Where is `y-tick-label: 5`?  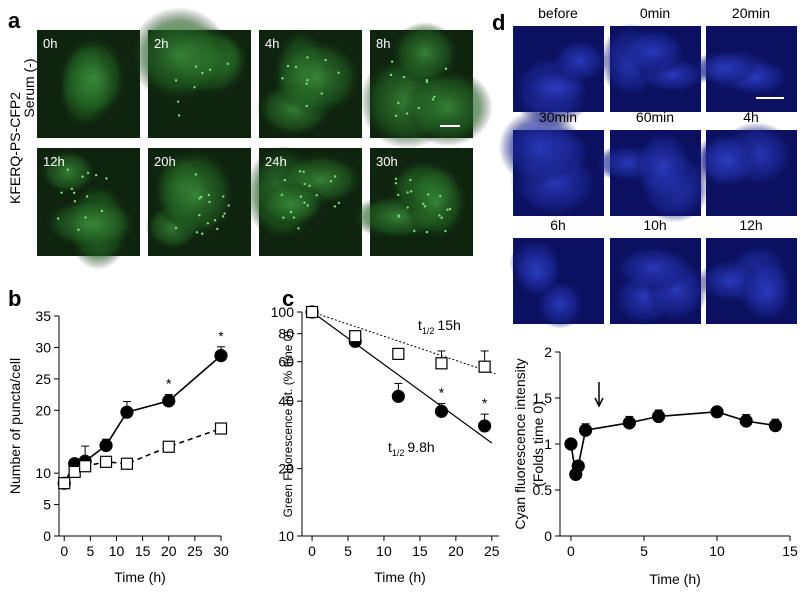
y-tick-label: 5 is located at coordinates (47, 505).